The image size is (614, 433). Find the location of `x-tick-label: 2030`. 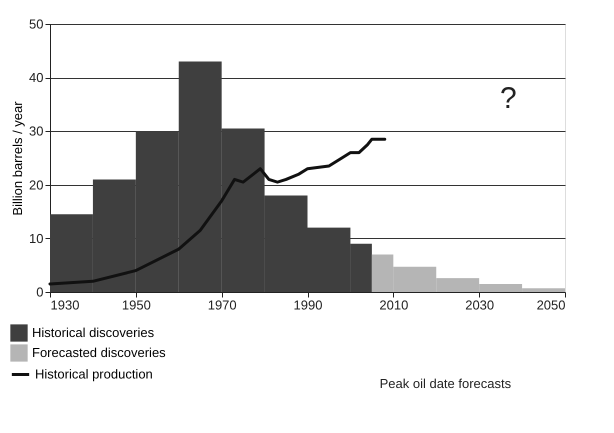

x-tick-label: 2030 is located at coordinates (479, 305).